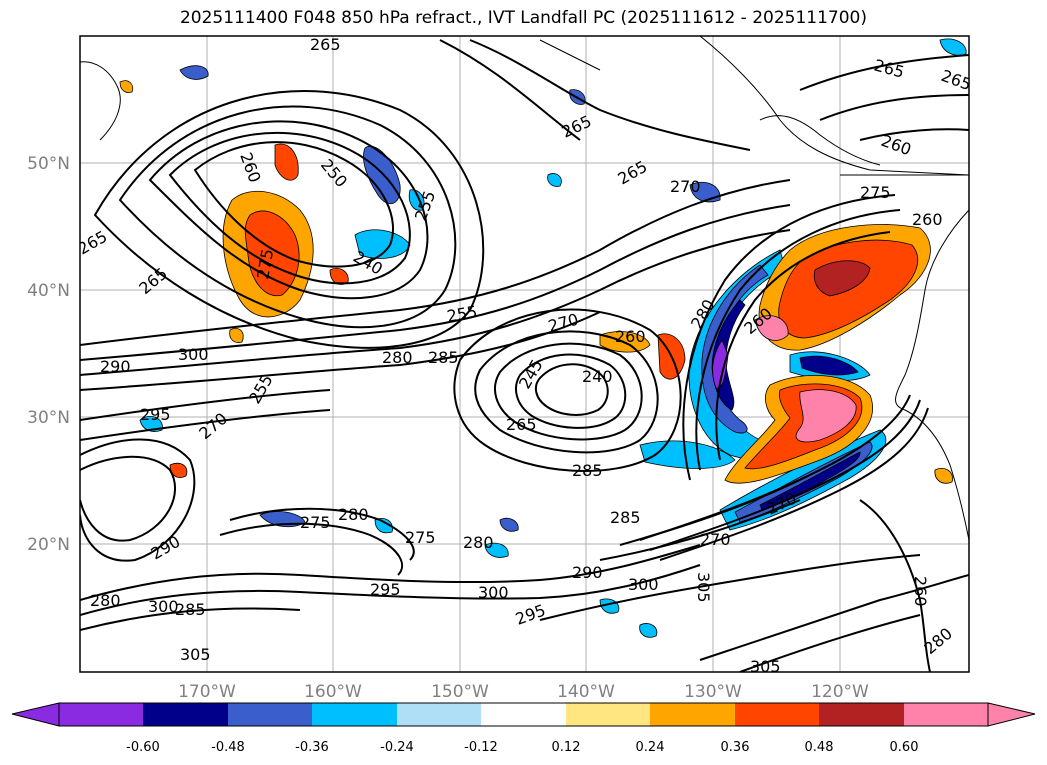  What do you see at coordinates (735, 747) in the screenshot?
I see `colorbar-tick-label: 0.36` at bounding box center [735, 747].